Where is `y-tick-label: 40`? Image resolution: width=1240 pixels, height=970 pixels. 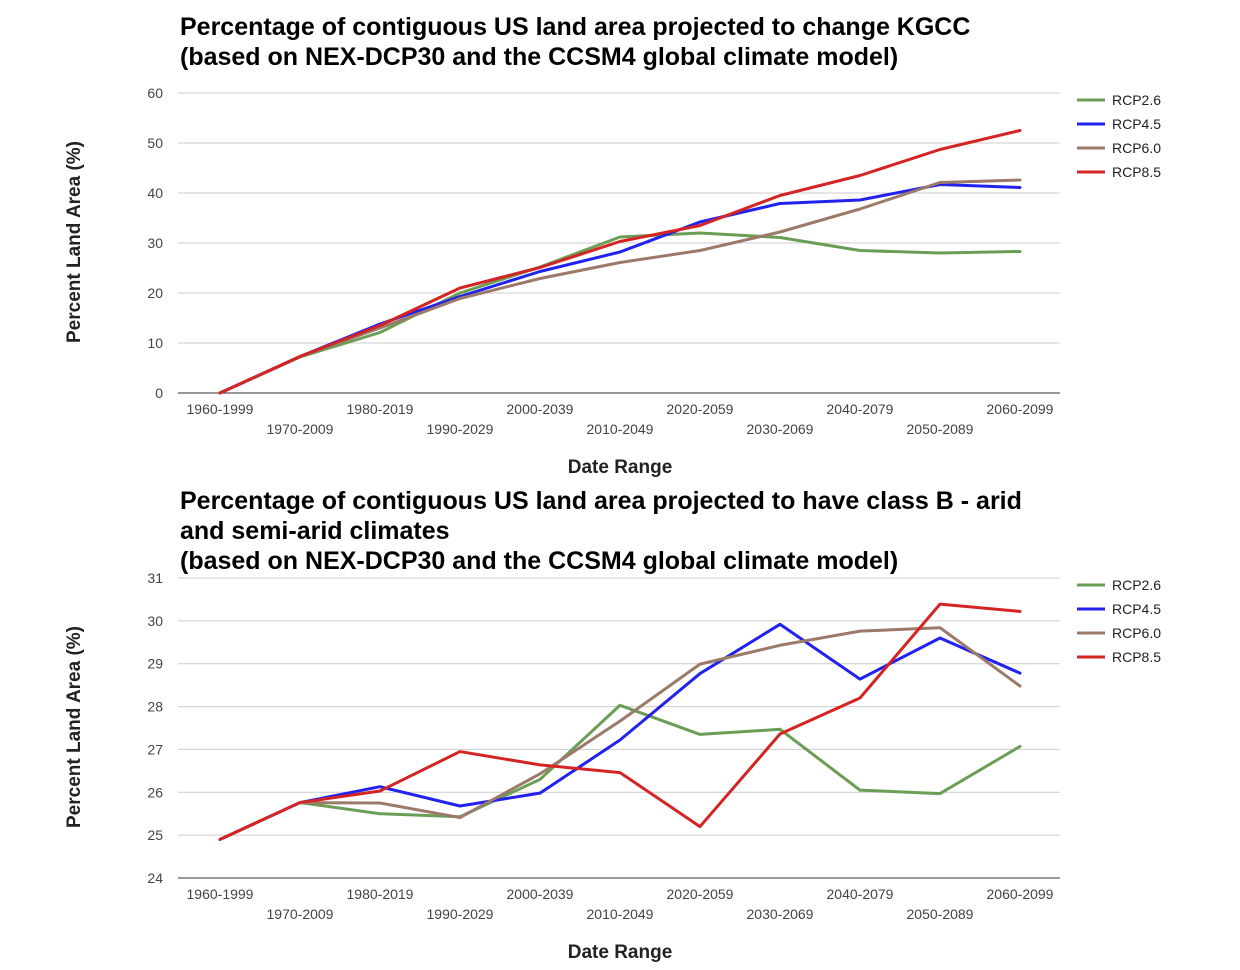 y-tick-label: 40 is located at coordinates (155, 193).